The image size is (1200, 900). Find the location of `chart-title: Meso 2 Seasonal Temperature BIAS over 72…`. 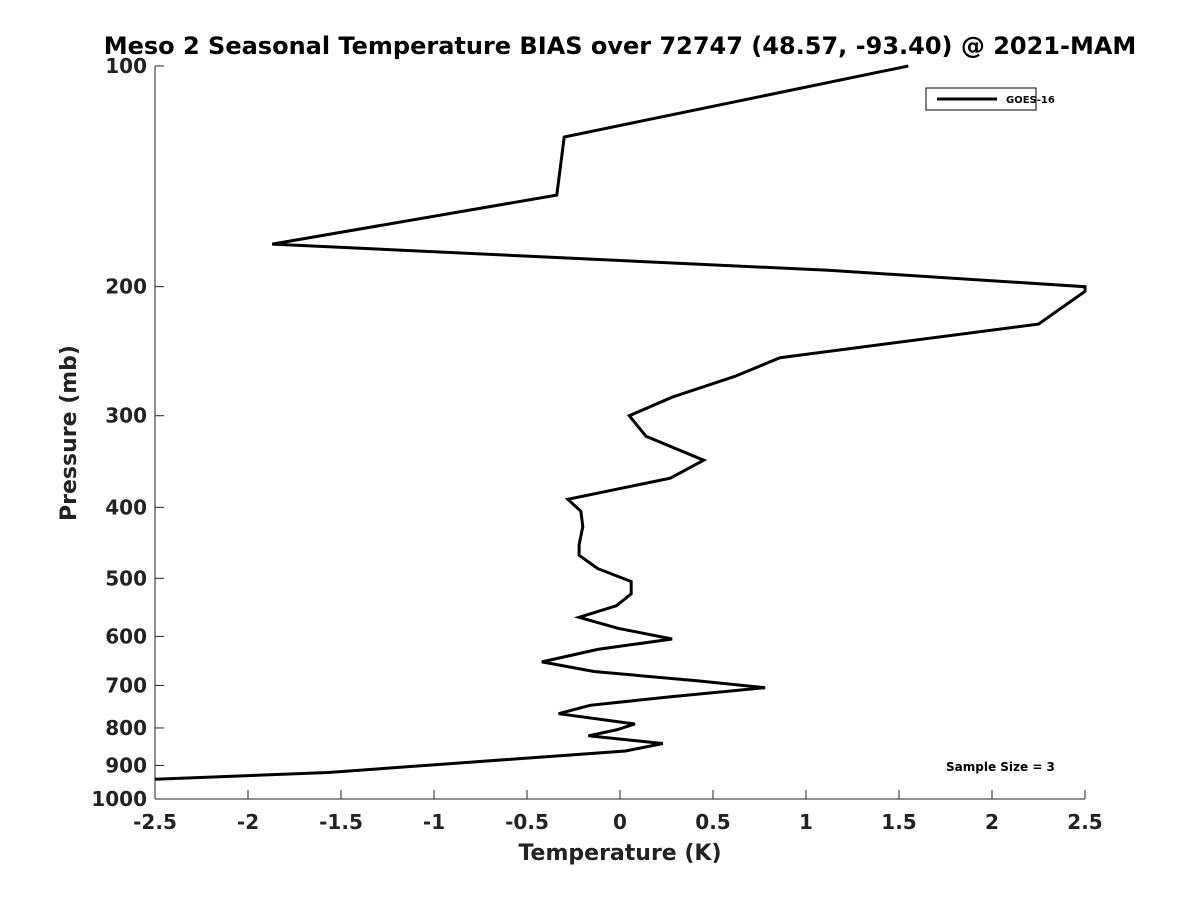

chart-title: Meso 2 Seasonal Temperature BIAS over 72… is located at coordinates (620, 46).